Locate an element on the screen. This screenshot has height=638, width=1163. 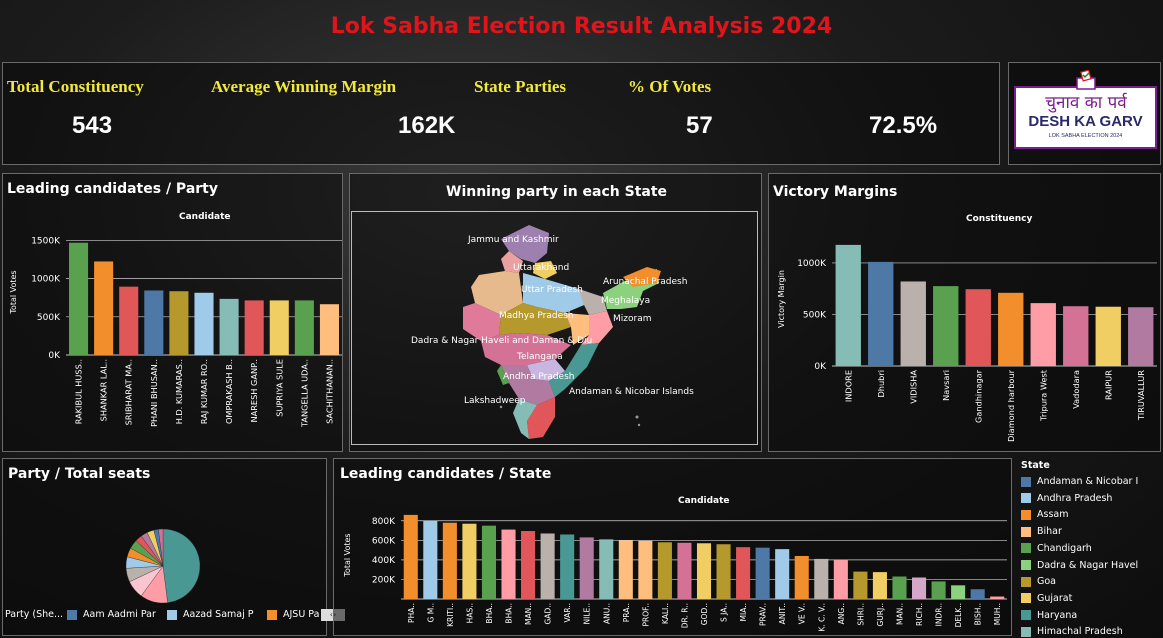
map-region-odisha is located at coordinates (597, 328).